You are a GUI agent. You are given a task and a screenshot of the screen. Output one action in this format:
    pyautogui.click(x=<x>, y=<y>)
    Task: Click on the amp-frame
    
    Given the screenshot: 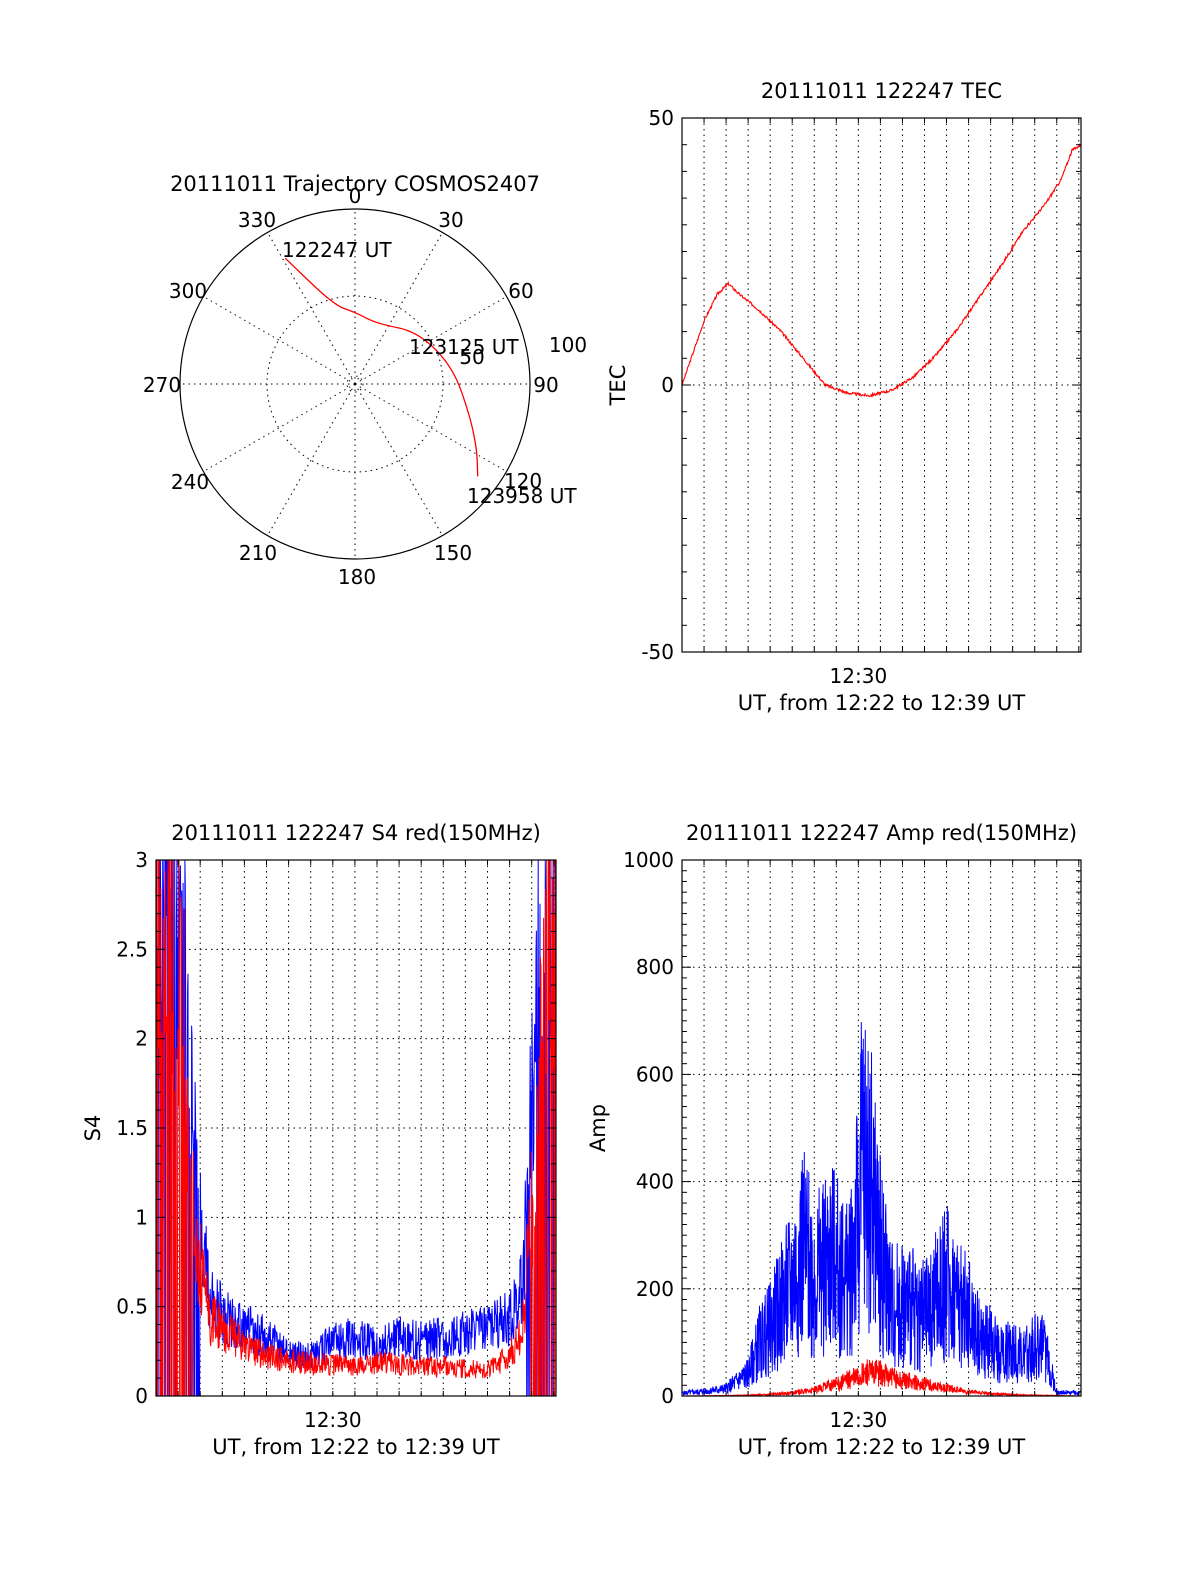 What is the action you would take?
    pyautogui.click(x=881, y=1128)
    